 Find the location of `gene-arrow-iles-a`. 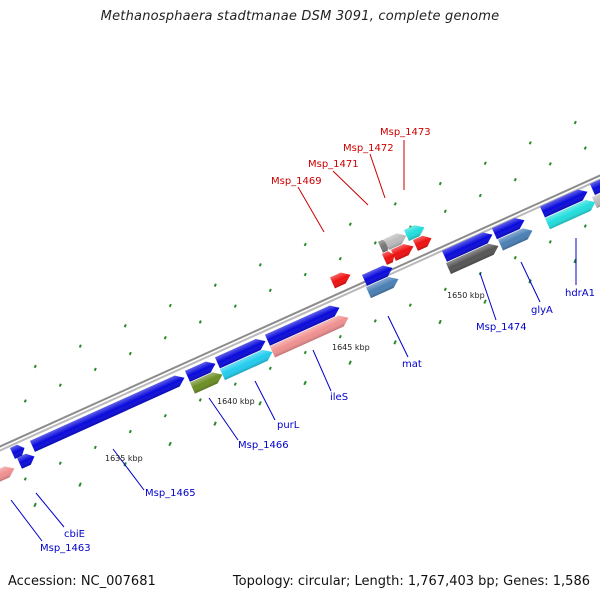

gene-arrow-iles-a is located at coordinates (303, 324).